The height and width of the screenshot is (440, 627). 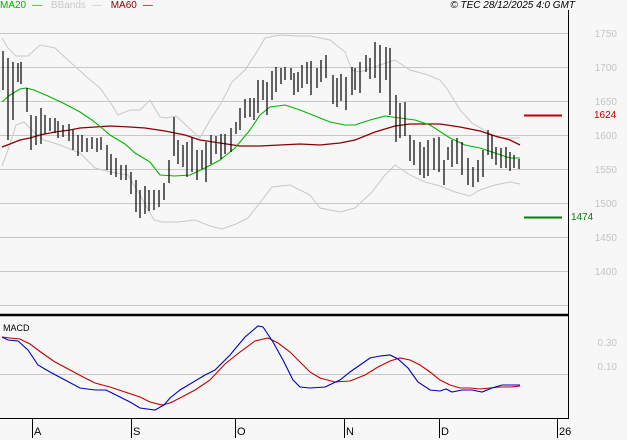 I want to click on legend-ma20: MA20—, so click(x=21, y=5).